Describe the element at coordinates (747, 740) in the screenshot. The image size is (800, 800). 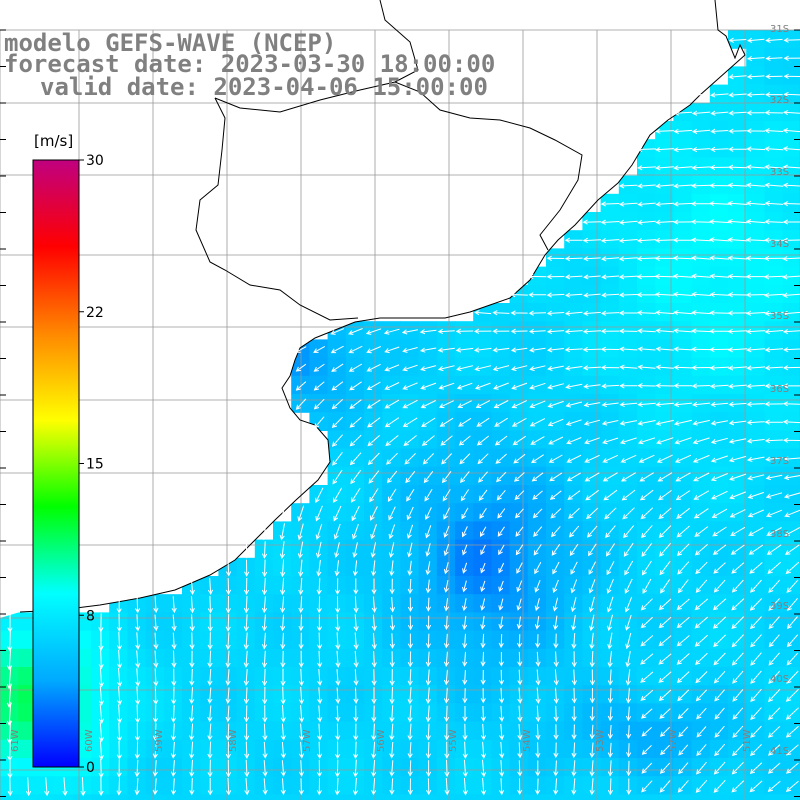
I see `longitude-label: 51W` at that location.